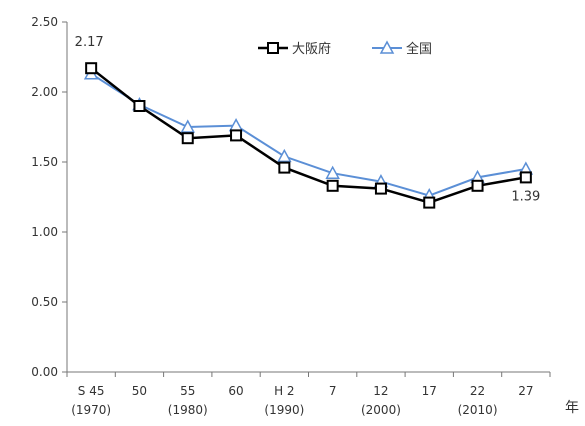 Image resolution: width=585 pixels, height=426 pixels. What do you see at coordinates (91, 410) in the screenshot?
I see `x-tick-sublabel: (1970)` at bounding box center [91, 410].